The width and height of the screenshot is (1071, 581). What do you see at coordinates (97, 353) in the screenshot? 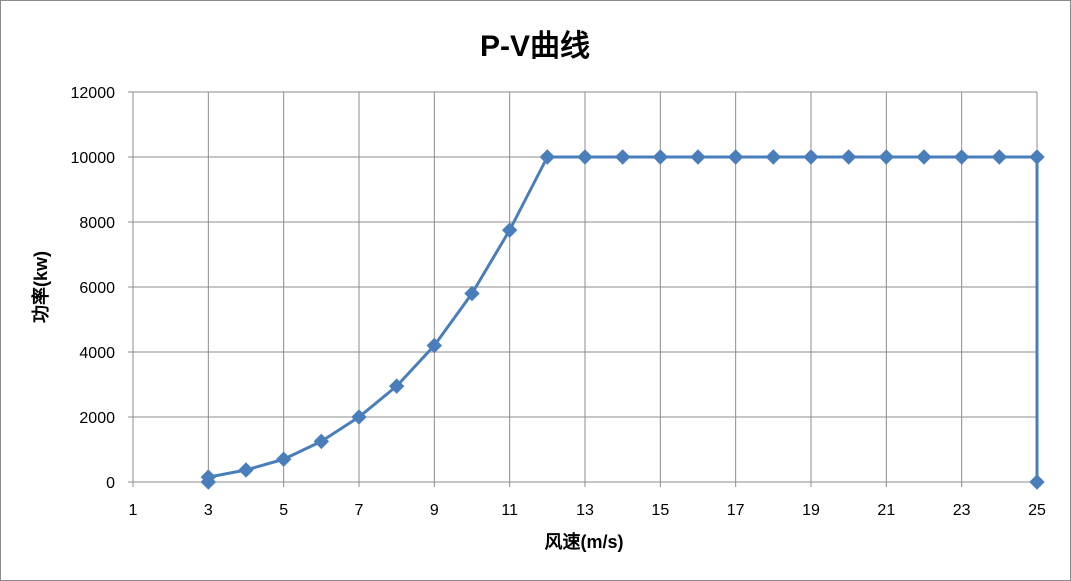
I see `y-tick-label: 4000` at bounding box center [97, 353].